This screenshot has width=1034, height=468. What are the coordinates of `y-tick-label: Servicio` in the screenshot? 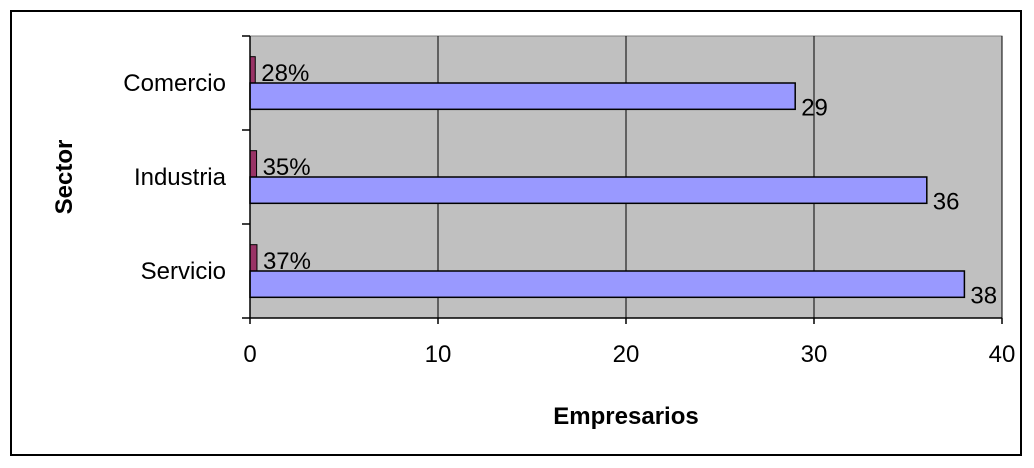 It's located at (183, 271).